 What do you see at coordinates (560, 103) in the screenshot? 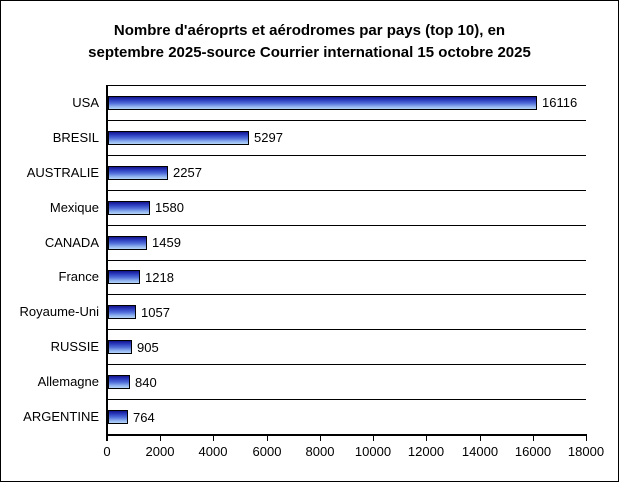
I see `bar-value-label: 16116` at bounding box center [560, 103].